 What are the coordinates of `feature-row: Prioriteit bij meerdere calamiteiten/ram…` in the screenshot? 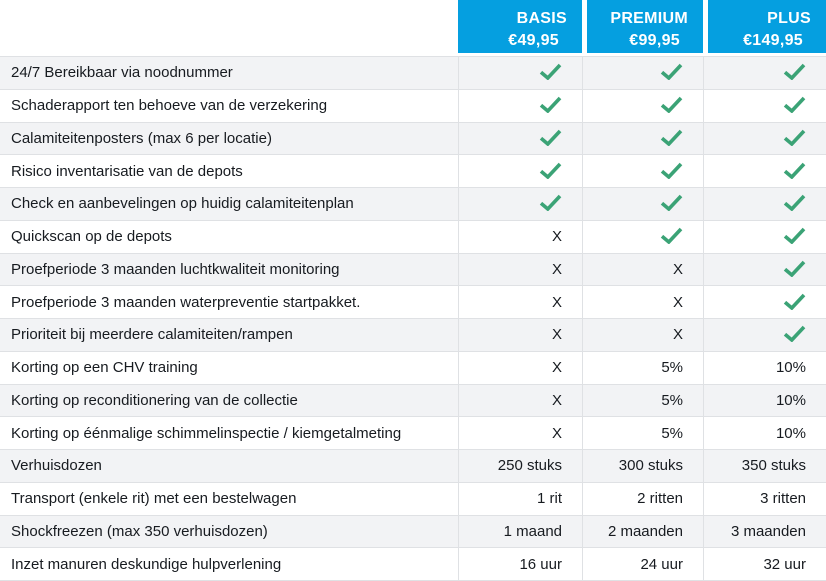 It's located at (413, 335).